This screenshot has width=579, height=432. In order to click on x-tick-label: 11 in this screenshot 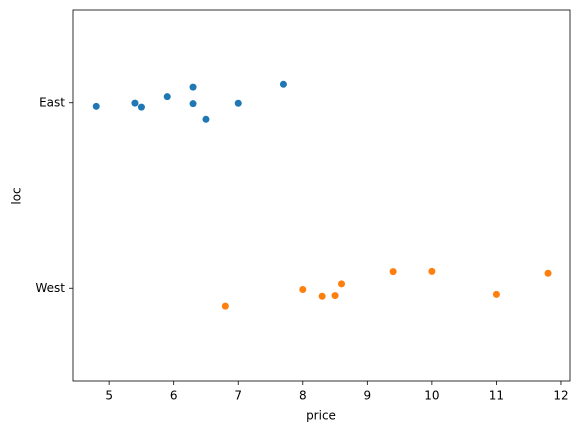, I will do `click(496, 396)`.